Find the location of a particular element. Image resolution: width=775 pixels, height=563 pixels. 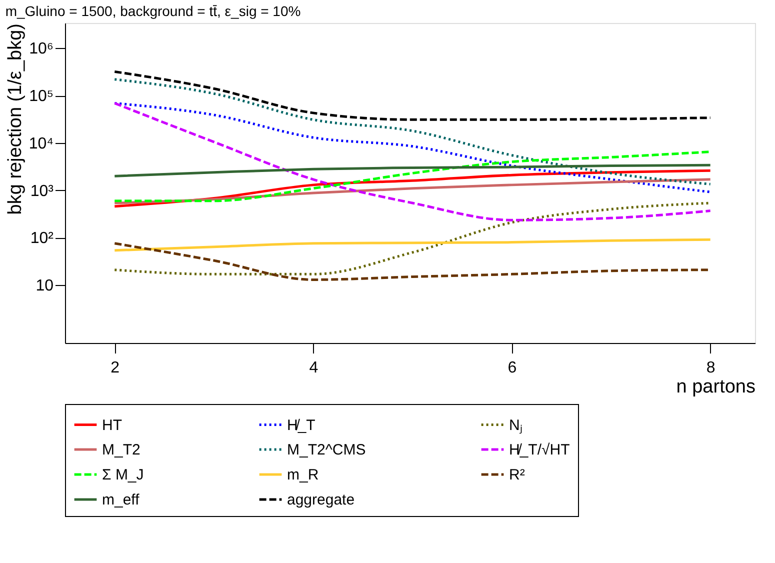

legend-label: Nⱼ is located at coordinates (516, 425).